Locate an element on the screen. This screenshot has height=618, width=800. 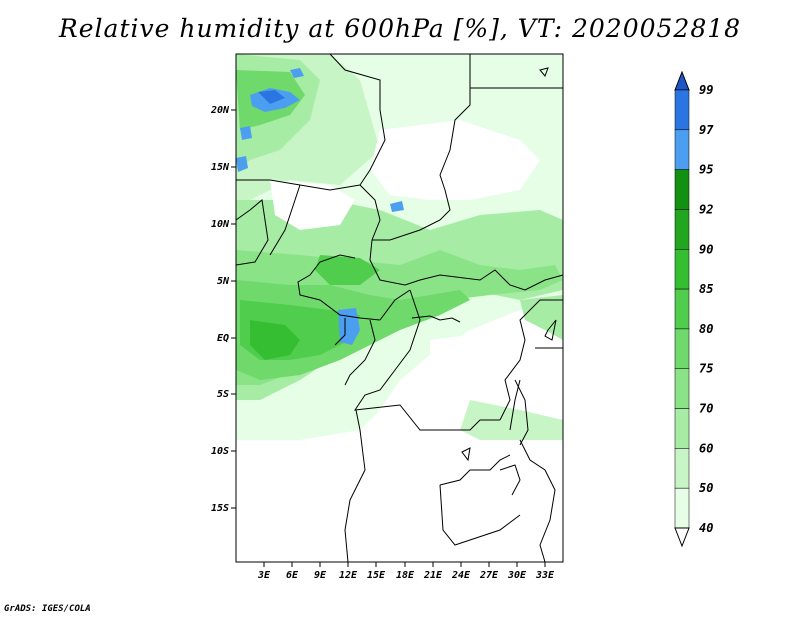
lon-label: 15E is located at coordinates (376, 575).